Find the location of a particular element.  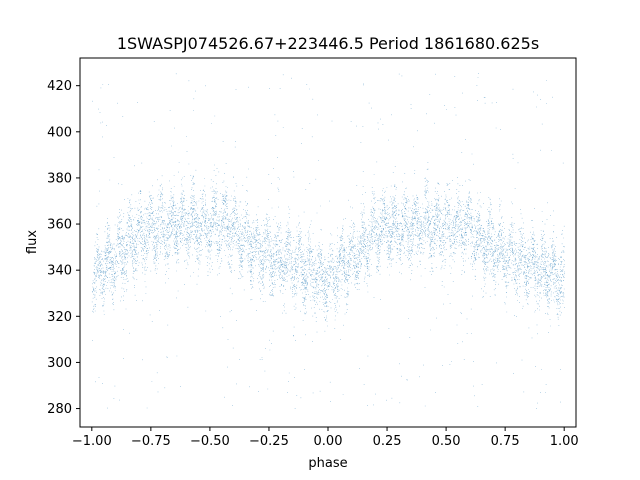

x-tick-label: 0.25 is located at coordinates (387, 441).